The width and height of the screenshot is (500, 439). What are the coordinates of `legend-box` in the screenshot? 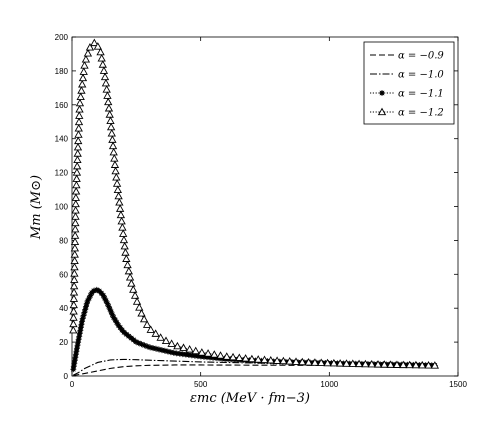 It's located at (409, 83).